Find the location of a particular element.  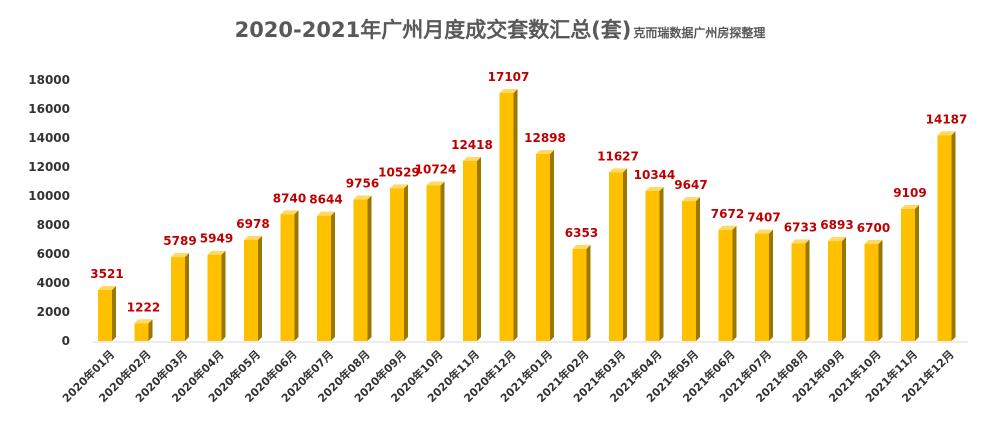

data-label: 6893 is located at coordinates (836, 225).